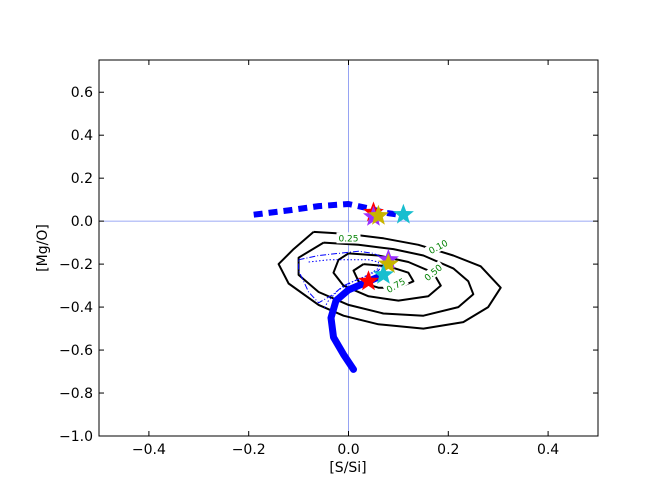 The width and height of the screenshot is (664, 498). Describe the element at coordinates (82, 179) in the screenshot. I see `y-tick-label: 0.2` at that location.